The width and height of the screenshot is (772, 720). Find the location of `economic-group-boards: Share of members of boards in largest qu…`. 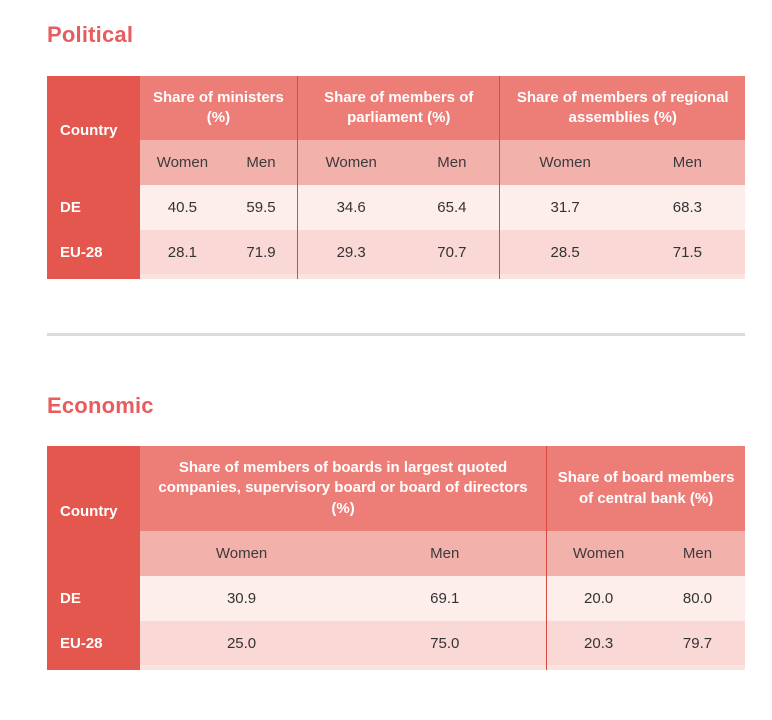

economic-group-boards: Share of members of boards in largest qu… is located at coordinates (343, 488).